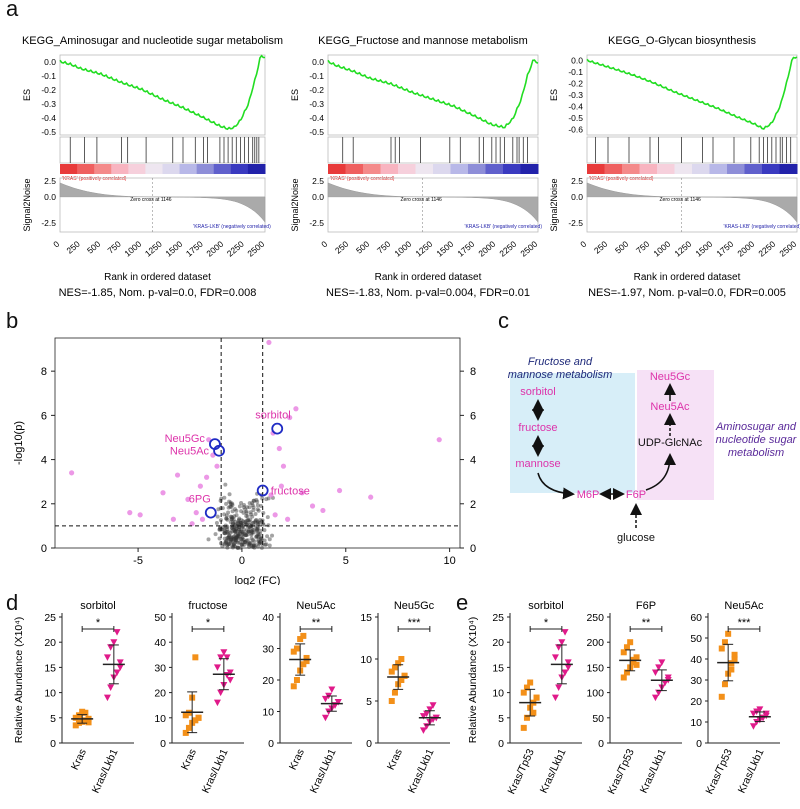  Describe the element at coordinates (449, 561) in the screenshot. I see `x-tick-label: 10` at that location.